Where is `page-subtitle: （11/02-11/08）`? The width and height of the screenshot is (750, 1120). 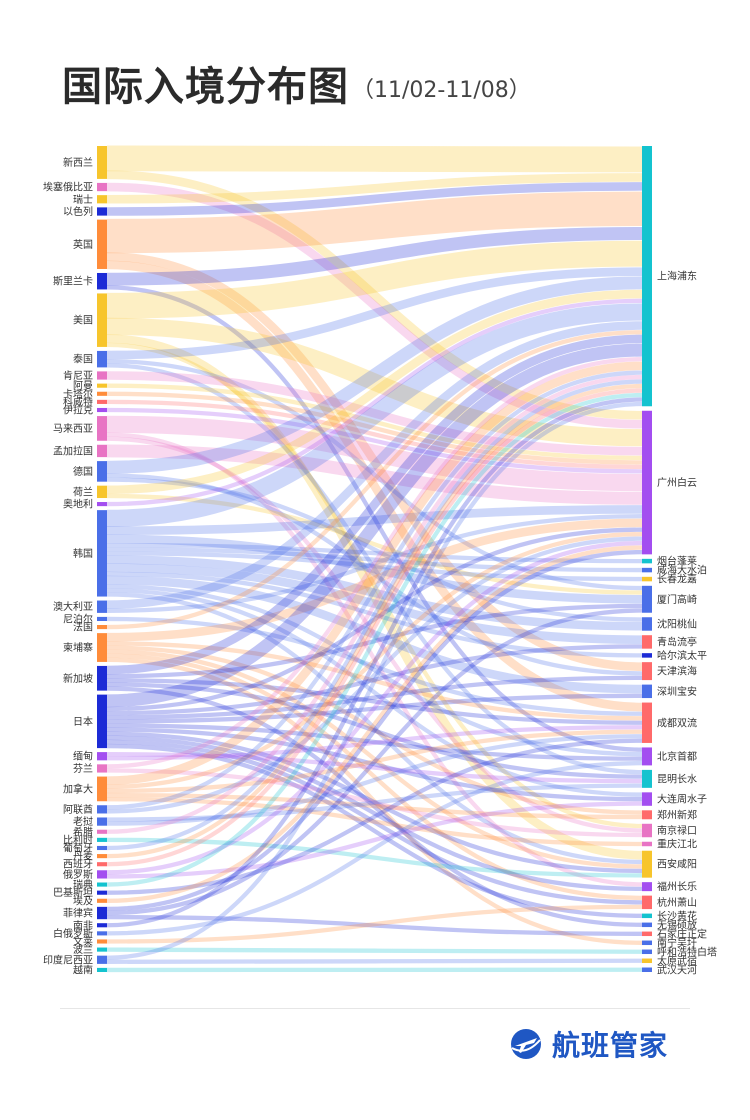 page-subtitle: （11/02-11/08） is located at coordinates (441, 90).